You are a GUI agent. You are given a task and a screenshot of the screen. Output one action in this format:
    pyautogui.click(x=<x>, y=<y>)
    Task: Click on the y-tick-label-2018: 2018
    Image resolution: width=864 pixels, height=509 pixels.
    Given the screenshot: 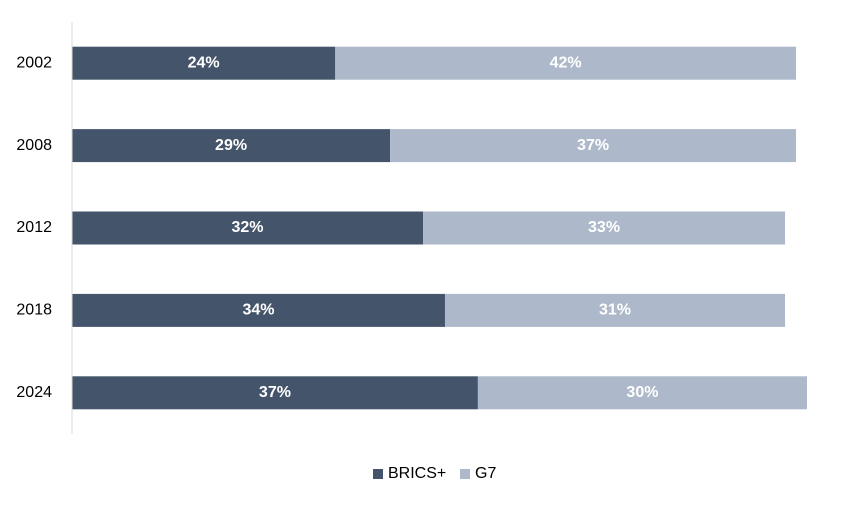 What is the action you would take?
    pyautogui.click(x=34, y=310)
    